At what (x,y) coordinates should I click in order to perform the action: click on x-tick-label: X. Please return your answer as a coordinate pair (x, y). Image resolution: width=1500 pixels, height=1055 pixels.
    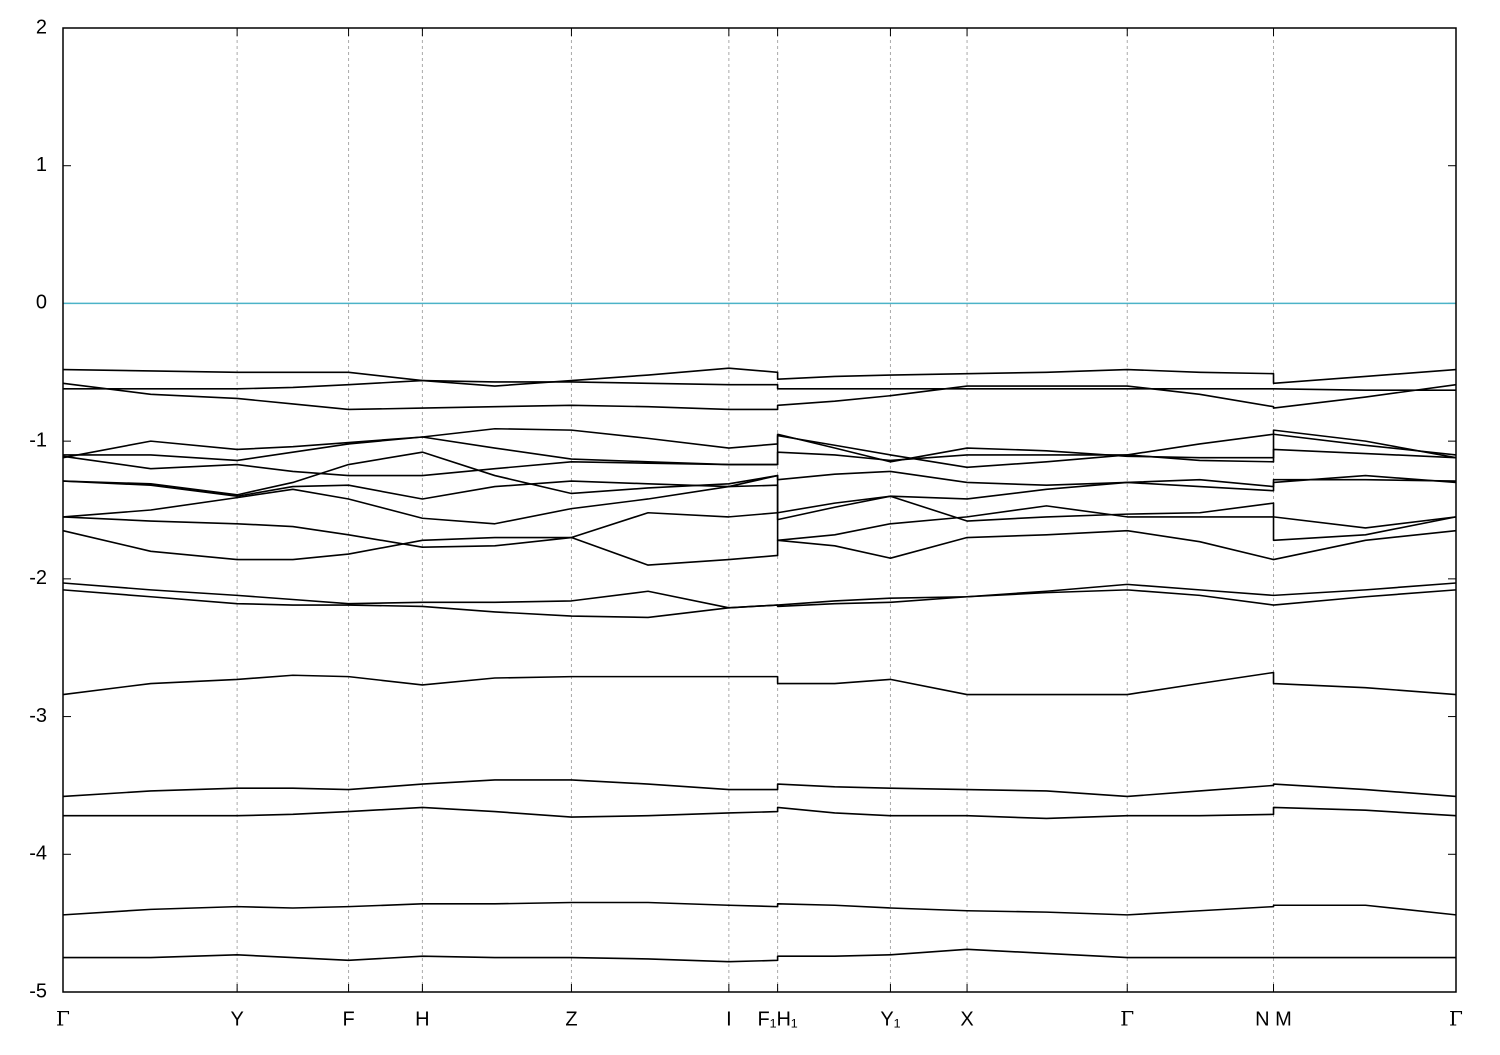
    Looking at the image, I should click on (966, 1019).